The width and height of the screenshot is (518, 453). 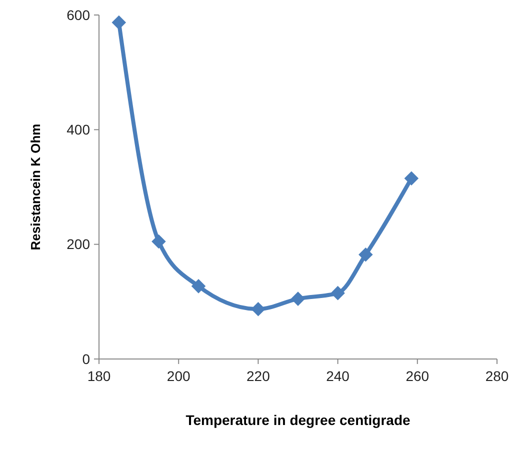 What do you see at coordinates (35, 187) in the screenshot?
I see `y-axis-title: Resistancein K Ohm` at bounding box center [35, 187].